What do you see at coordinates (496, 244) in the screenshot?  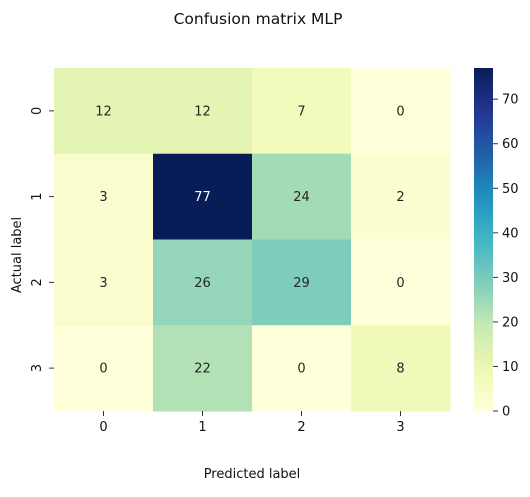 I see `colorbar: 0 10 20 30 40 50 60 70` at bounding box center [496, 244].